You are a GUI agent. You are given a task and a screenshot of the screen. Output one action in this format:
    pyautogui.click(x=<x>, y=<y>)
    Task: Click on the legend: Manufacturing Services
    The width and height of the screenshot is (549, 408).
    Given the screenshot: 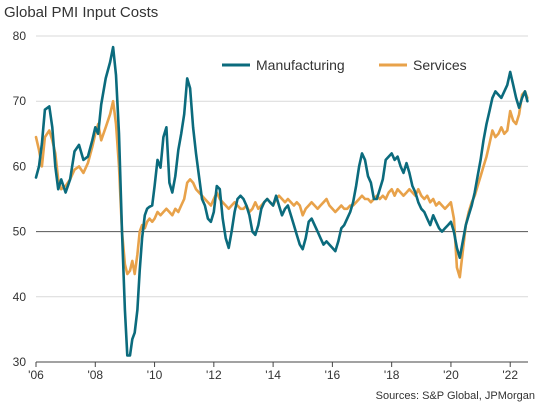 What is the action you would take?
    pyautogui.click(x=344, y=65)
    